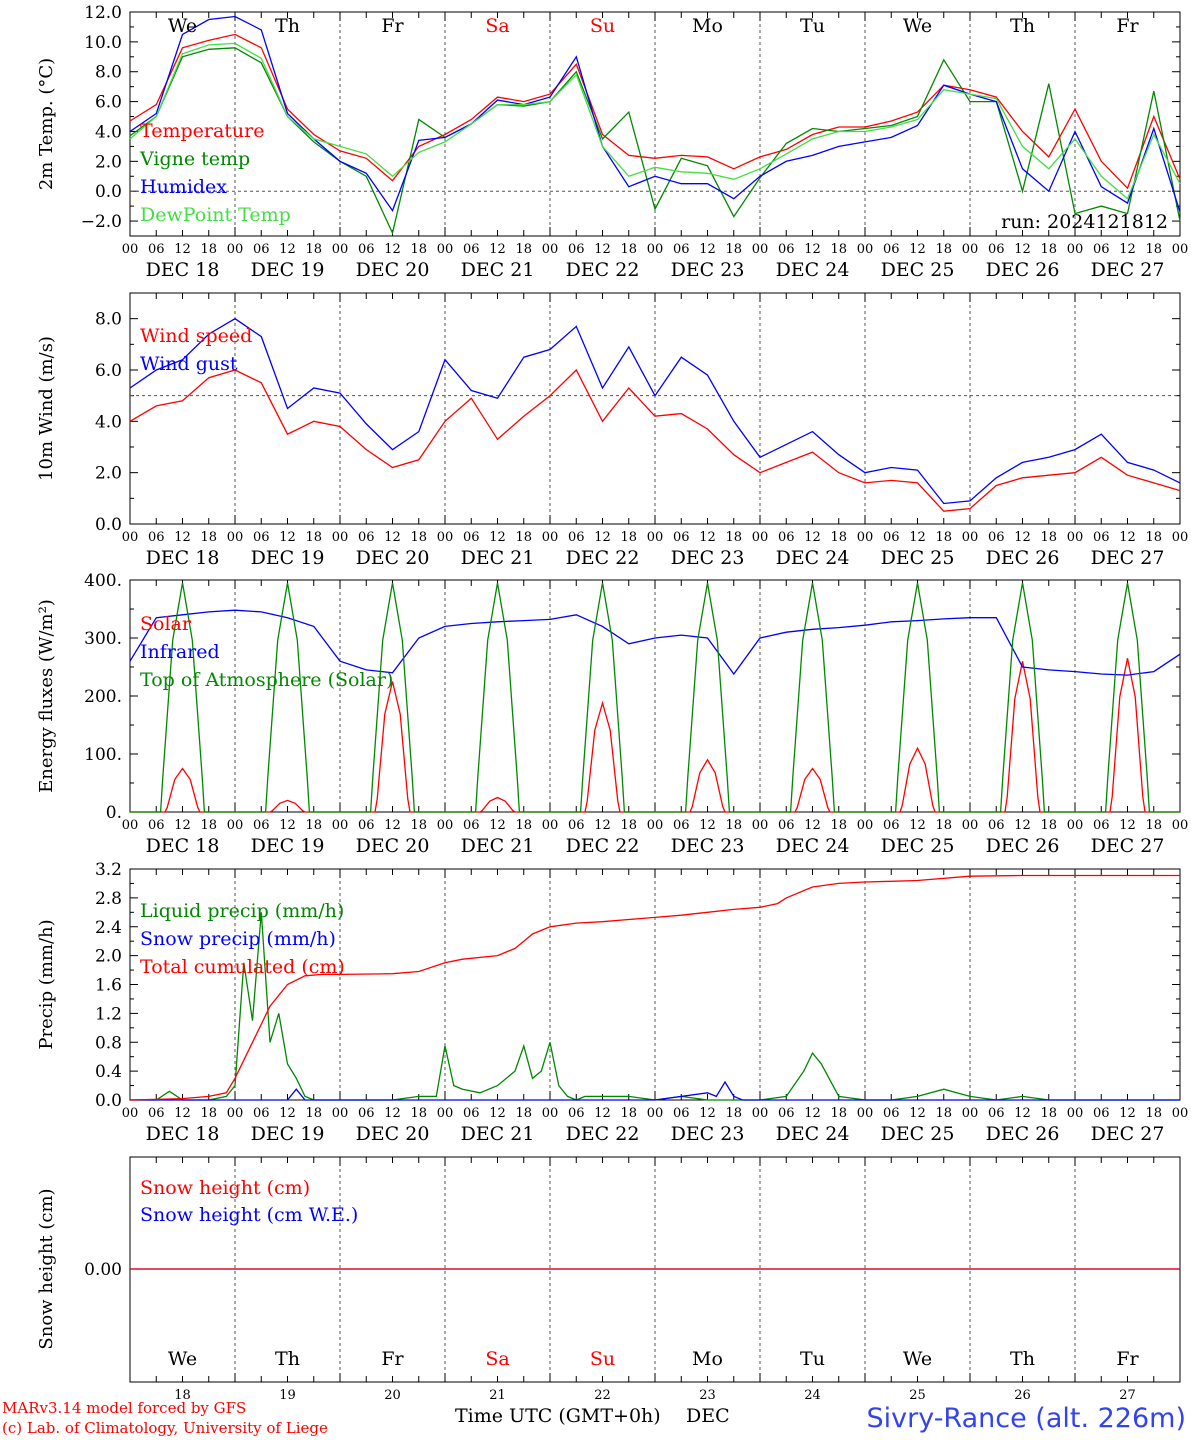  What do you see at coordinates (1127, 1395) in the screenshot?
I see `day-number-label: 27` at bounding box center [1127, 1395].